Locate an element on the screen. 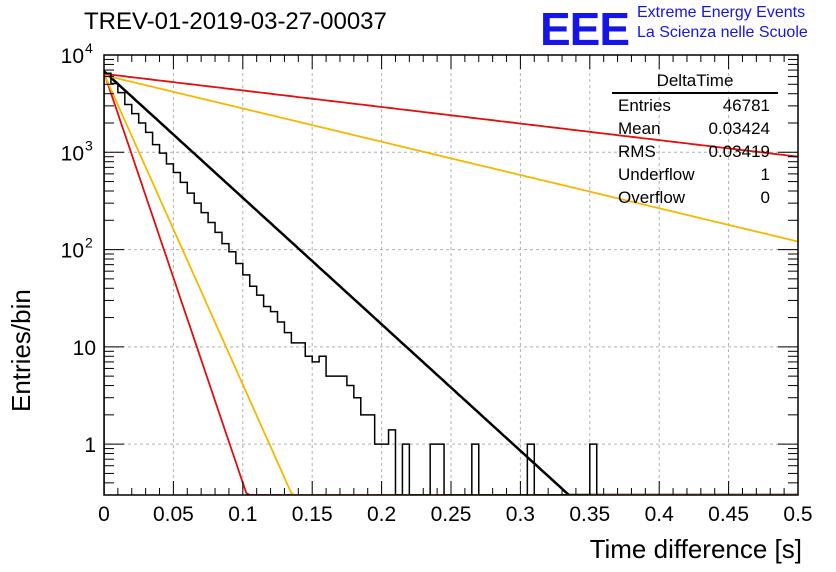 The image size is (836, 572). stats-label: Underflow is located at coordinates (656, 174).